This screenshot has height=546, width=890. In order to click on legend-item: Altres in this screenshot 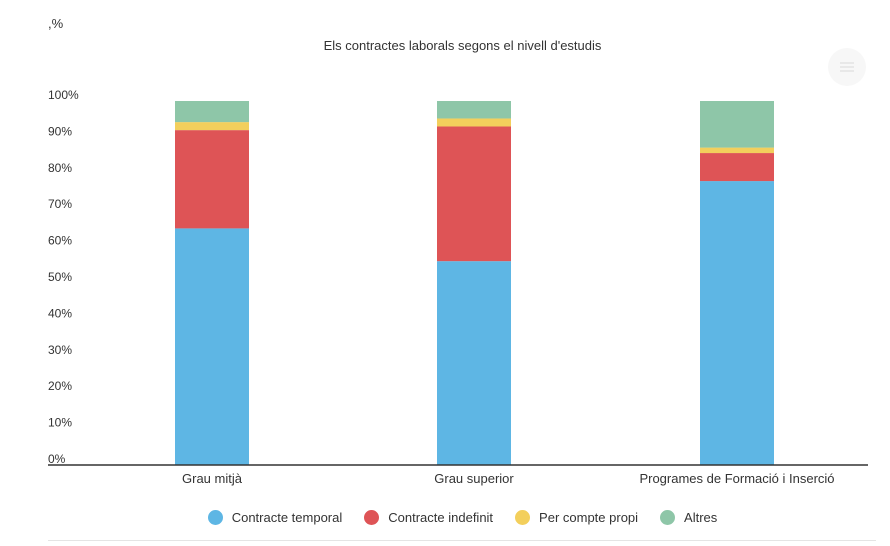, I will do `click(688, 517)`.